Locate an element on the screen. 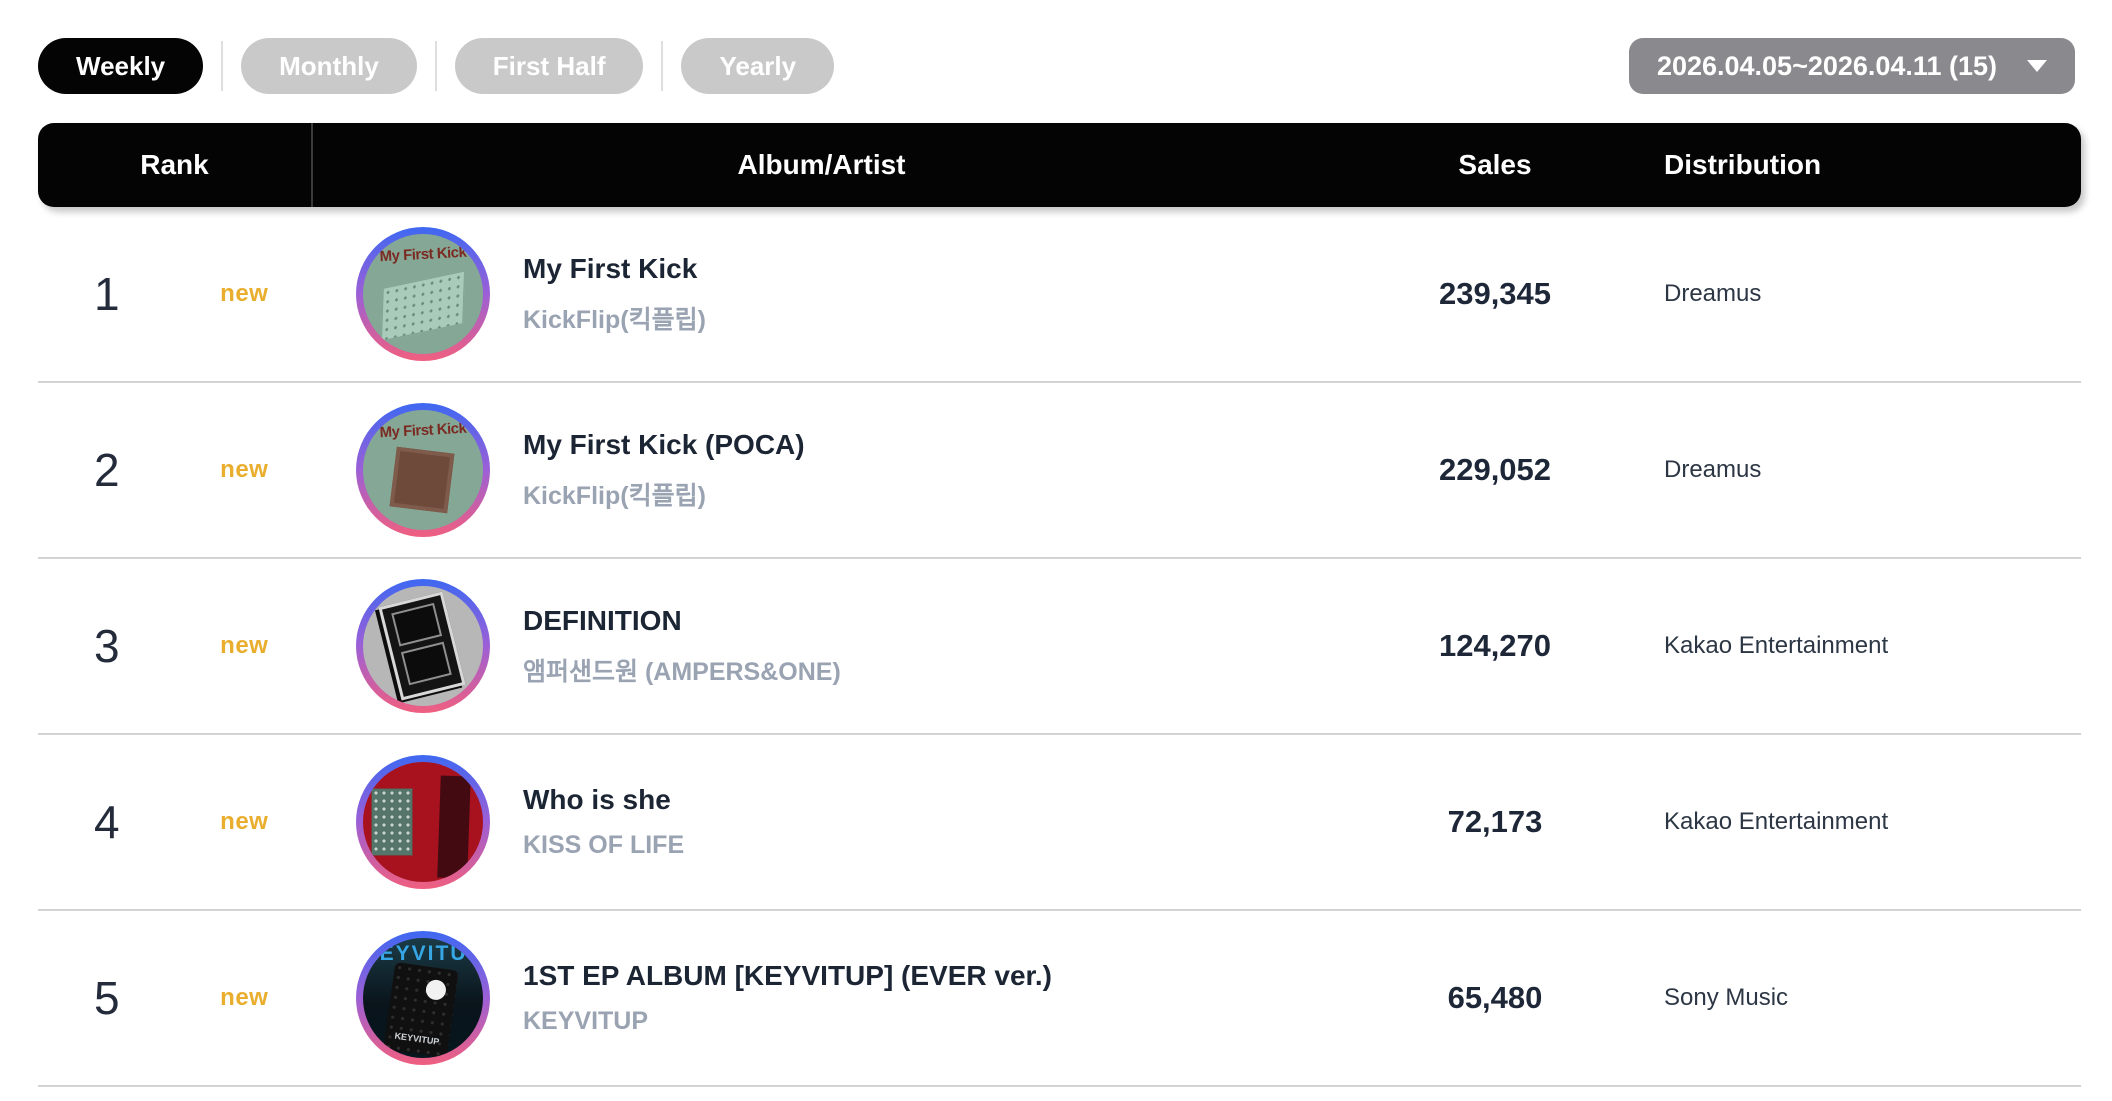 The image size is (2112, 1101). album-cell: Who is she KISS OF LIFE is located at coordinates (821, 822).